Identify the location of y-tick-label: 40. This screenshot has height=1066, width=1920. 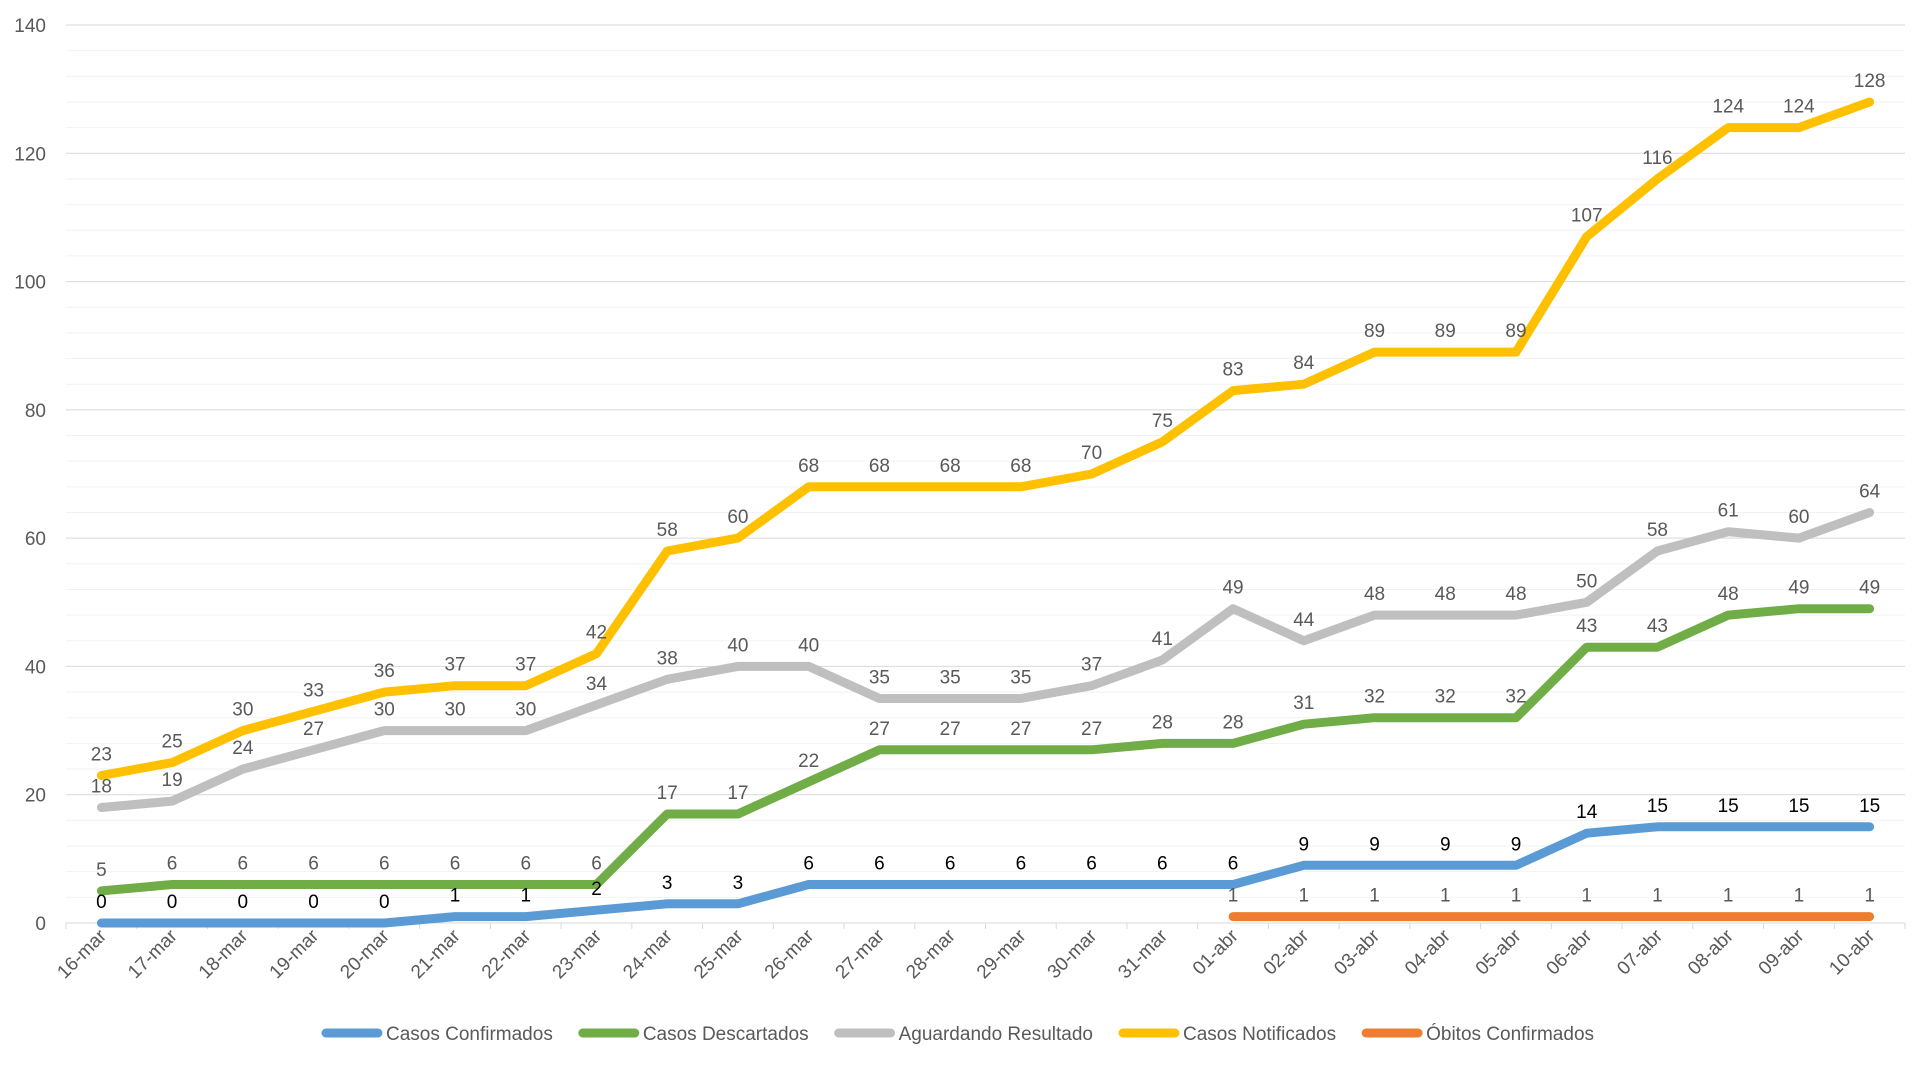
(35, 667).